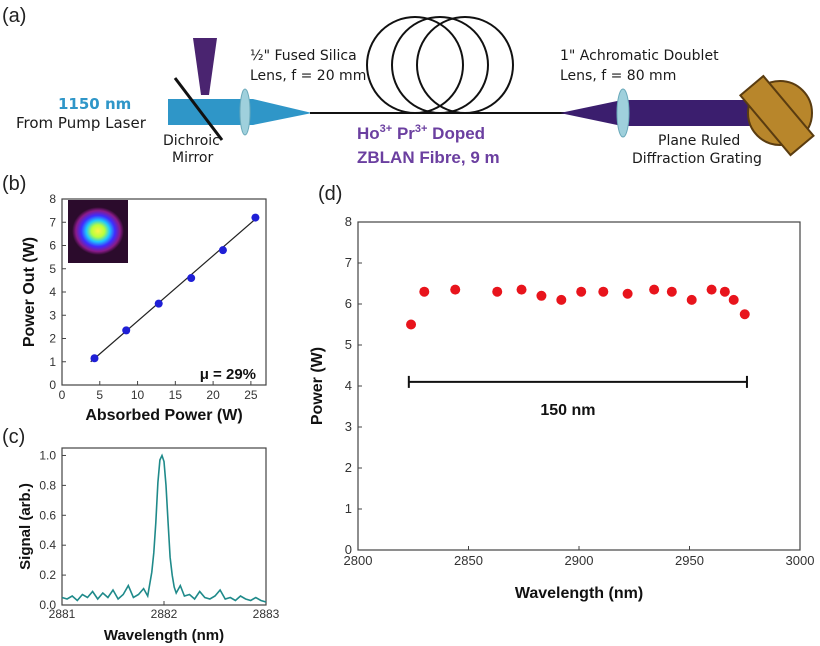 This screenshot has width=820, height=646. Describe the element at coordinates (191, 141) in the screenshot. I see `dichroic-label-1: Dichroic` at that location.